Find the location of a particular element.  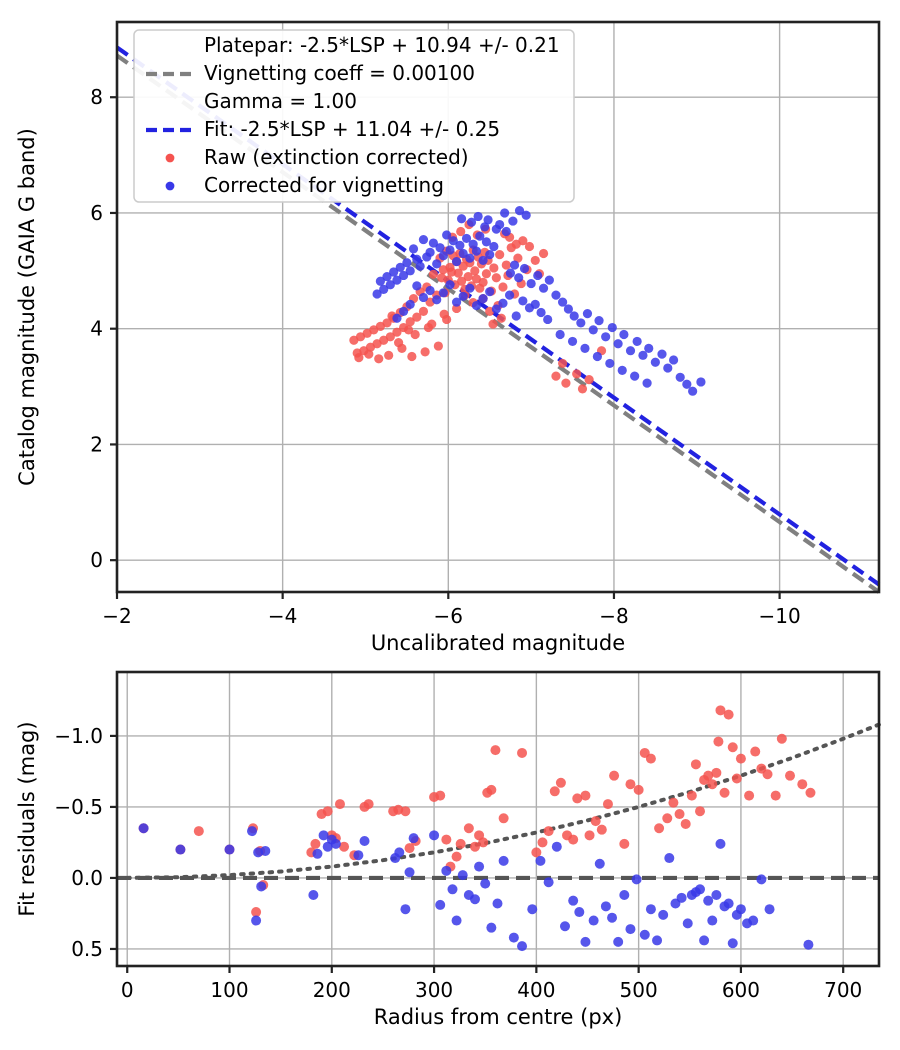

legend-label-5: Corrected for vignetting is located at coordinates (324, 185).